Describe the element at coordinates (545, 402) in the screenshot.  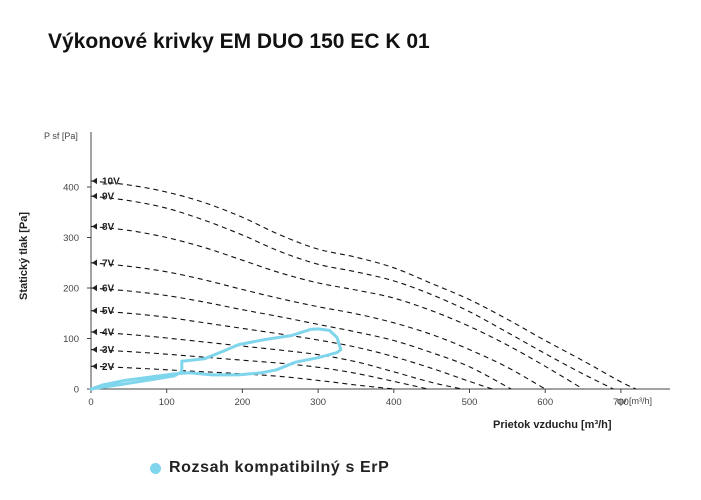
I see `x-tick-label: 600` at that location.